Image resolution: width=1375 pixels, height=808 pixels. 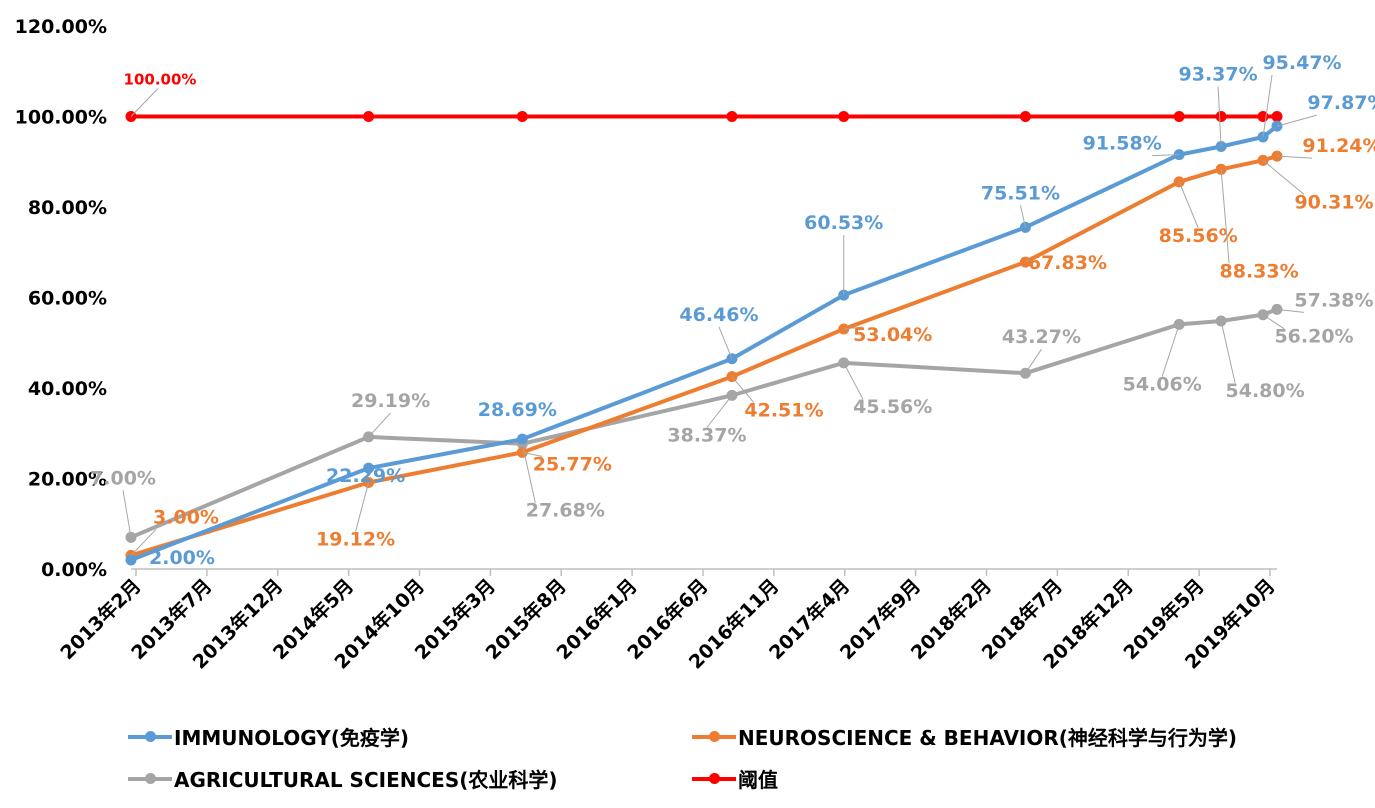 I want to click on data-label: 60.53%, so click(x=843, y=223).